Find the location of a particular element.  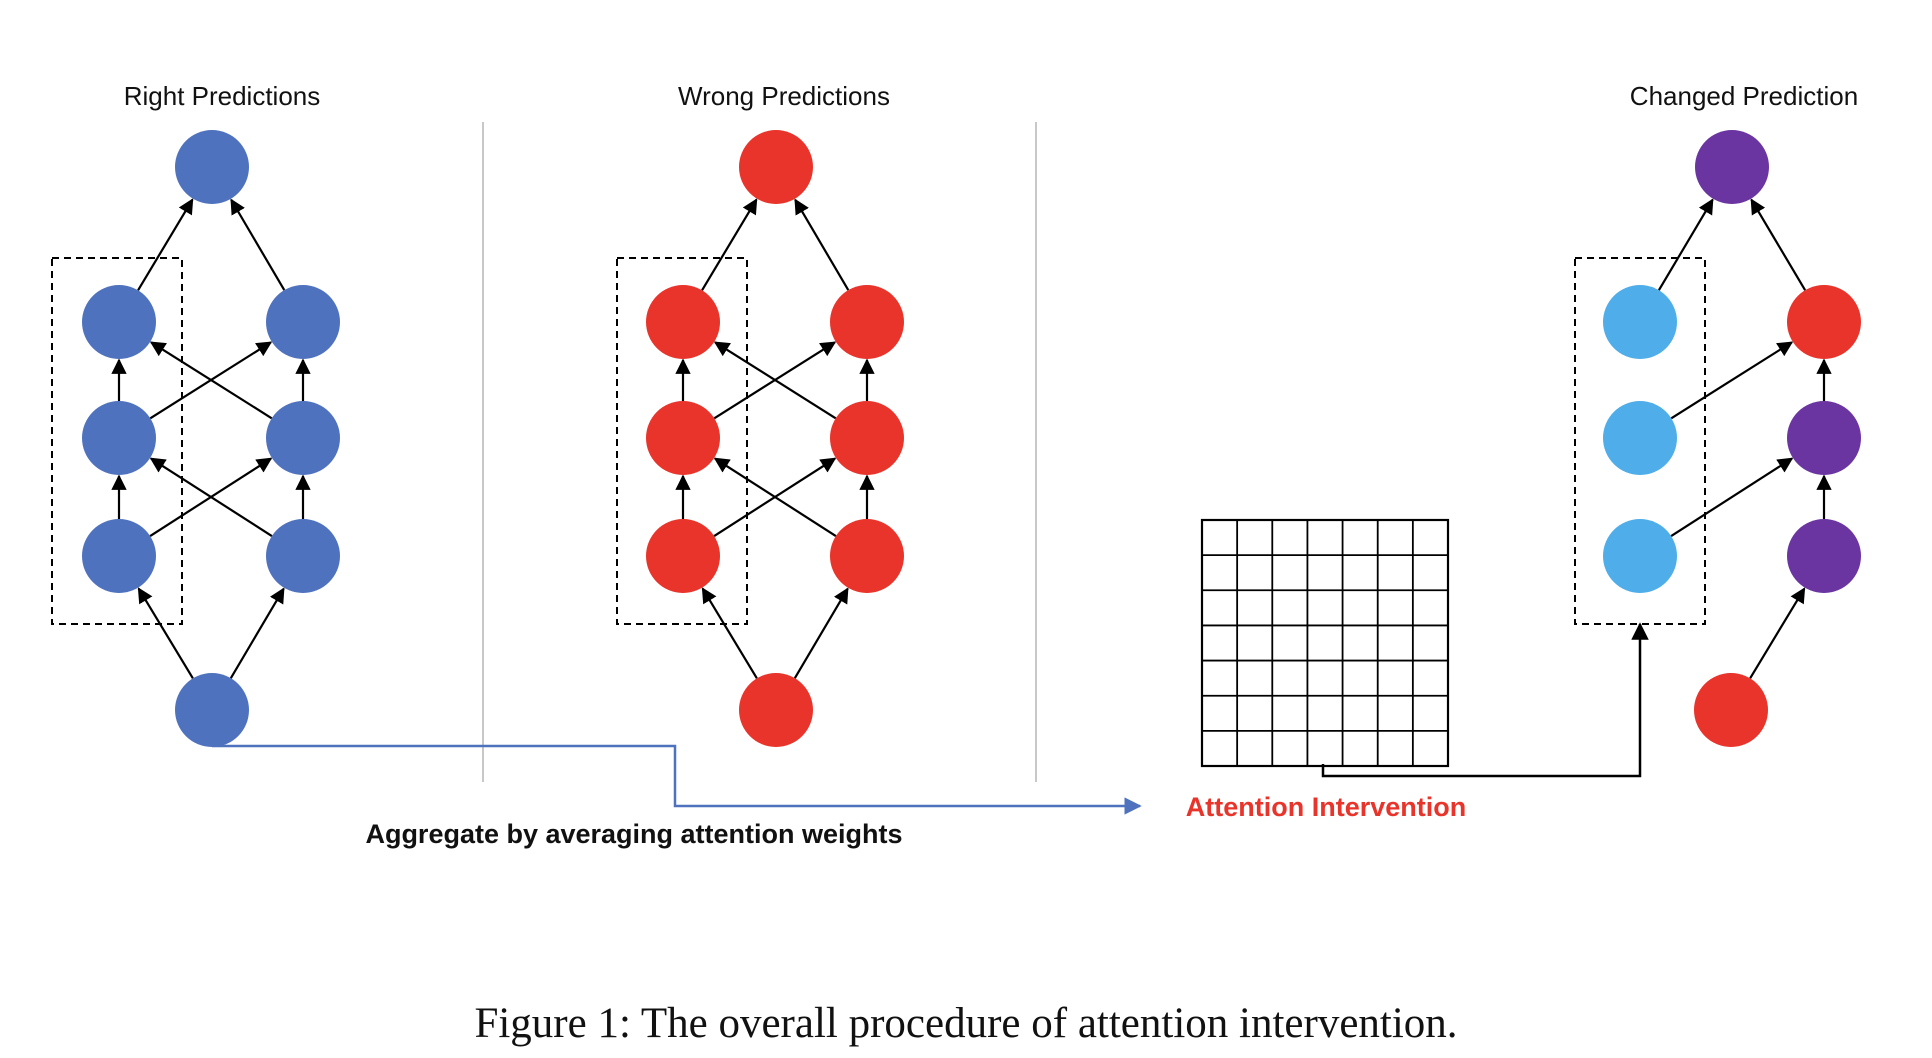

changed-prediction-title: Changed Prediction is located at coordinates (1744, 96).